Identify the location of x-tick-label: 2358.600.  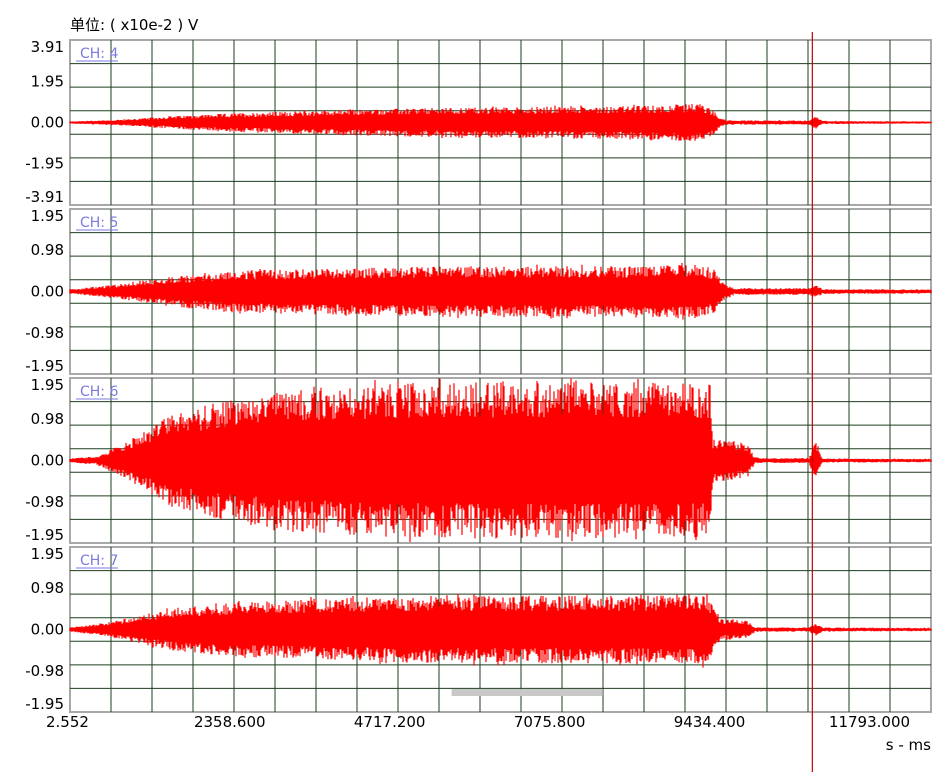
(230, 722).